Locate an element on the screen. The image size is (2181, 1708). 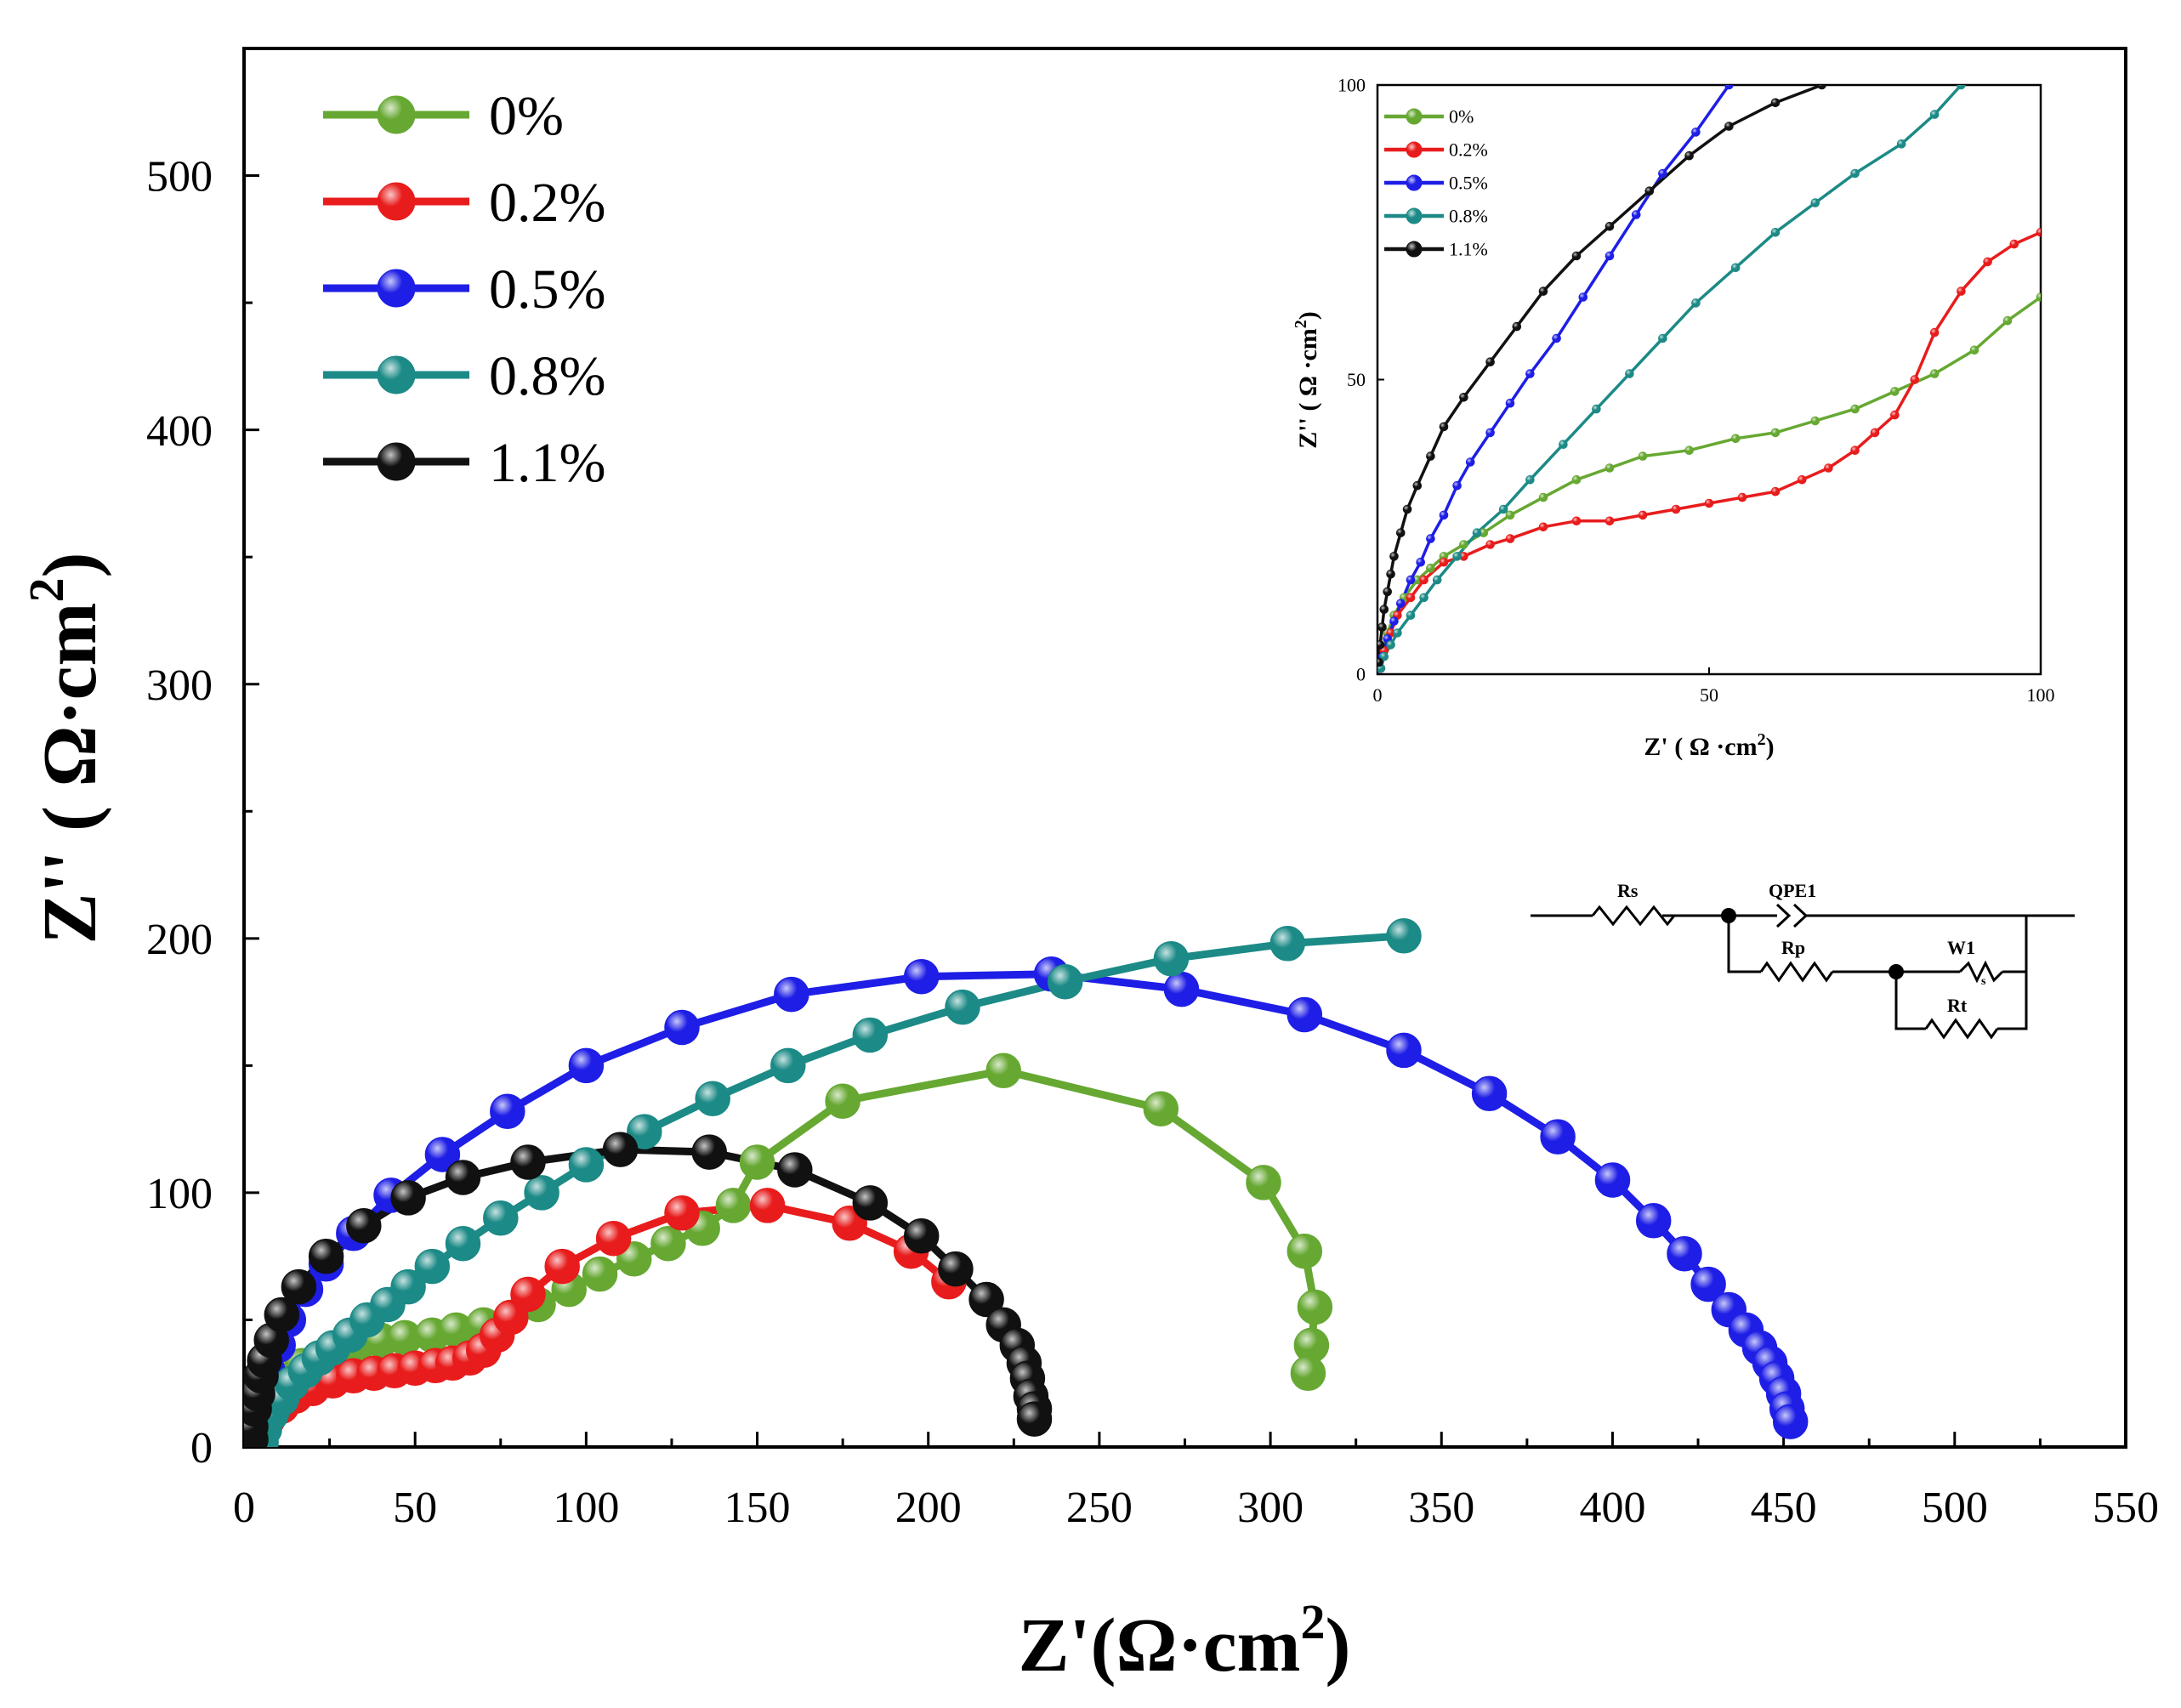
inset-legend-marker-0-5pct is located at coordinates (1414, 183).